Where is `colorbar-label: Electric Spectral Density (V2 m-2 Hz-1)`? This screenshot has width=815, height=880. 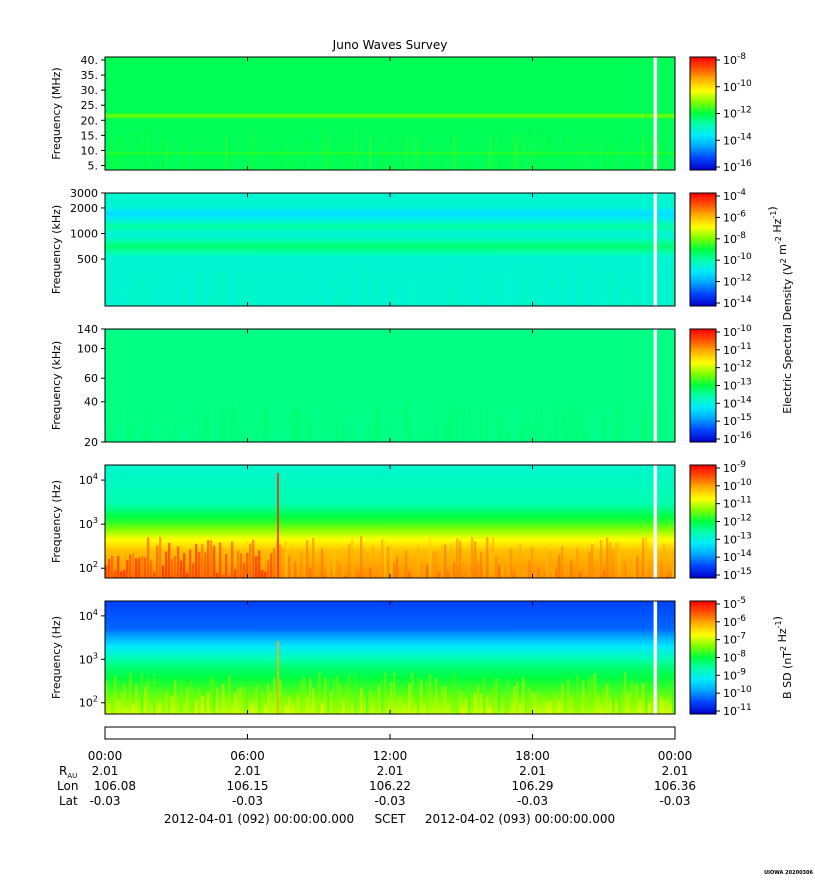
colorbar-label: Electric Spectral Density (V2 m-2 Hz-1) is located at coordinates (780, 309).